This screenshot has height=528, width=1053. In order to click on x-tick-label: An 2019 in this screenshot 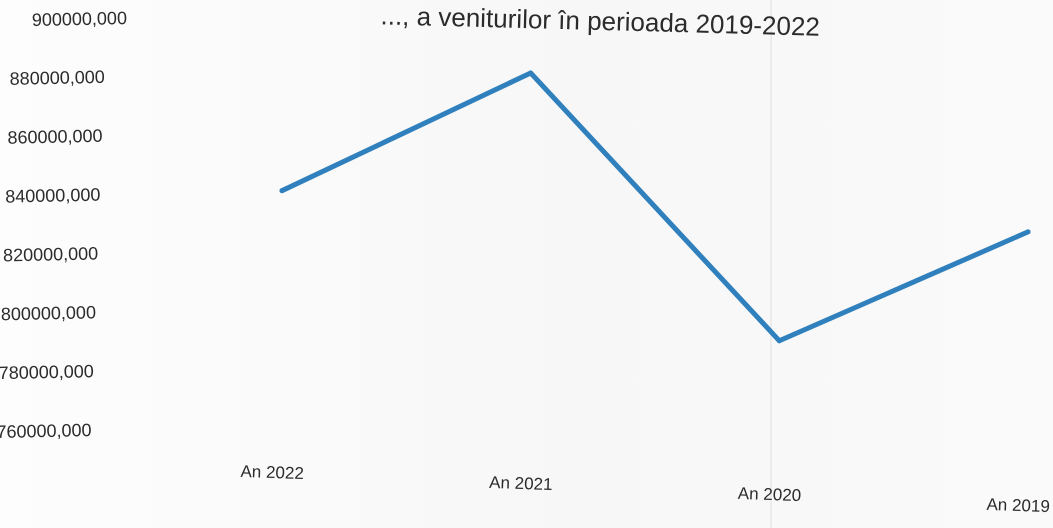, I will do `click(1018, 505)`.